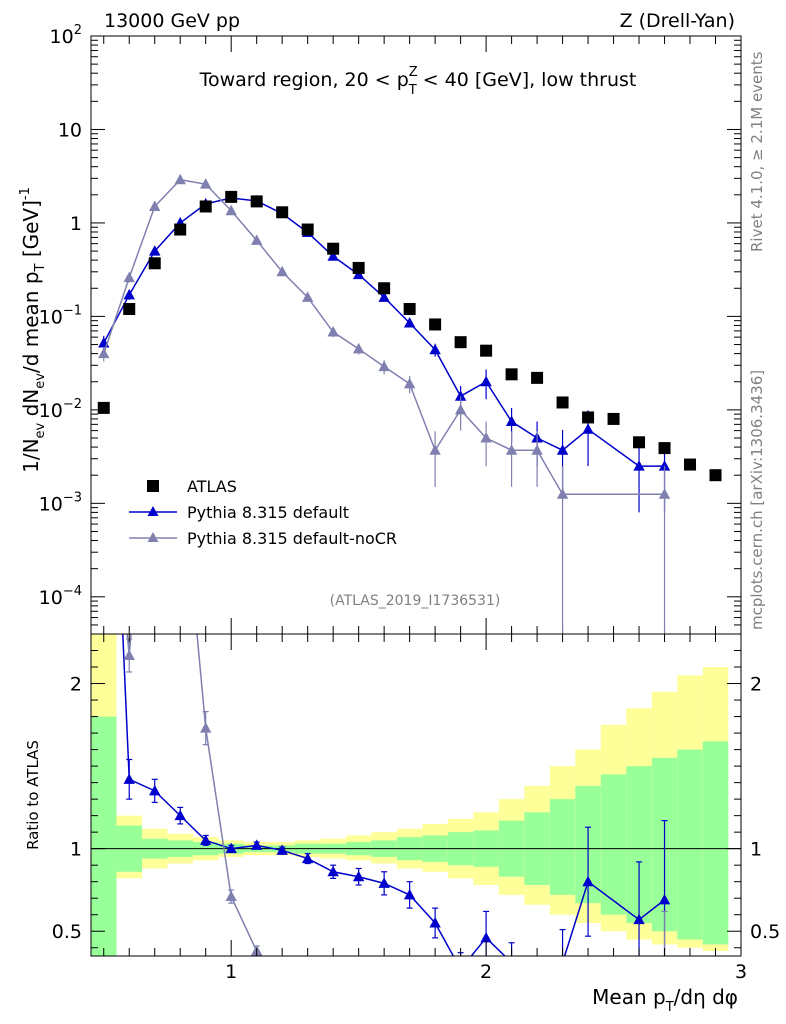  I want to click on y-axis-label: 1/Nev dNev/d mean pT [GeV]-1, so click(33, 330).